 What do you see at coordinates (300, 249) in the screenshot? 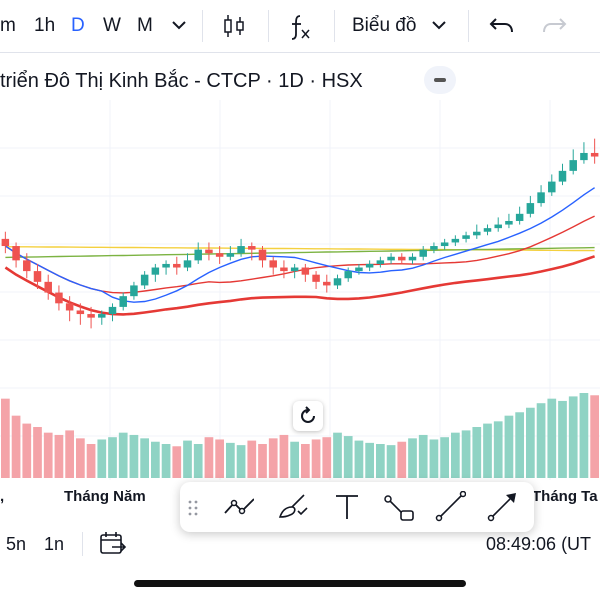
I see `ma-line-yellow` at bounding box center [300, 249].